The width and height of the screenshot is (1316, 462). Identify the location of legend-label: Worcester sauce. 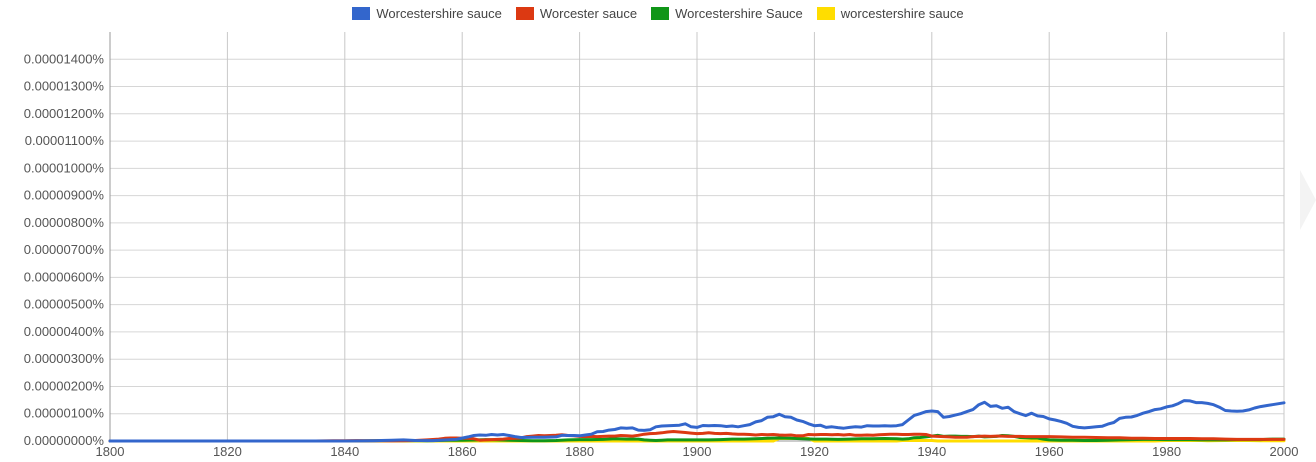
(588, 13).